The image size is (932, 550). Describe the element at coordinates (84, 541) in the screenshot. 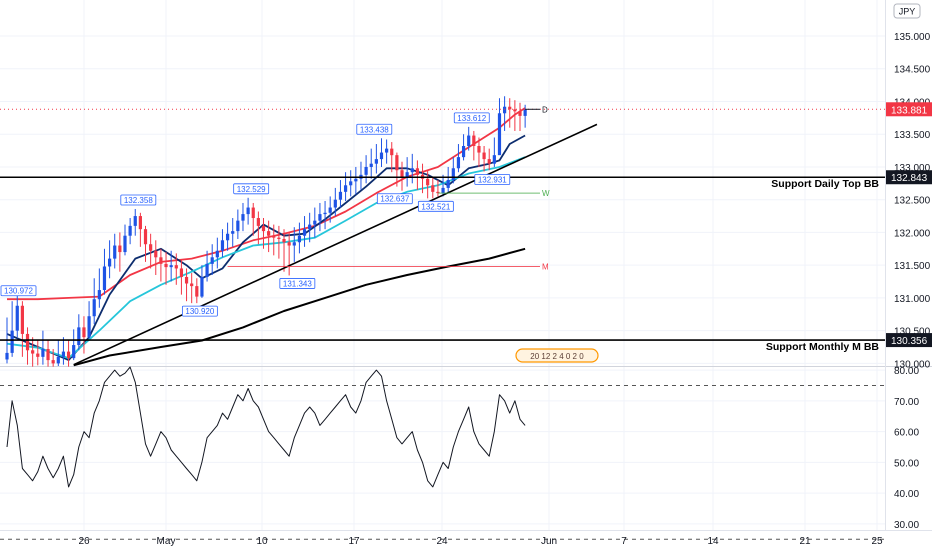

I see `time-tick-label: 26` at that location.